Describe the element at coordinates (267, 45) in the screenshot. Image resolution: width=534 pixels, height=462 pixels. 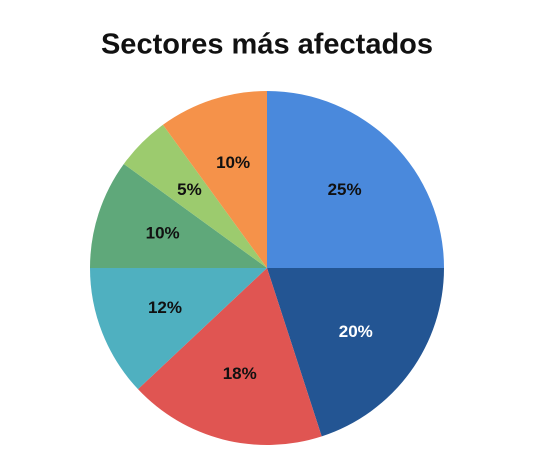
I see `chart-title: Sectores más afectados` at that location.